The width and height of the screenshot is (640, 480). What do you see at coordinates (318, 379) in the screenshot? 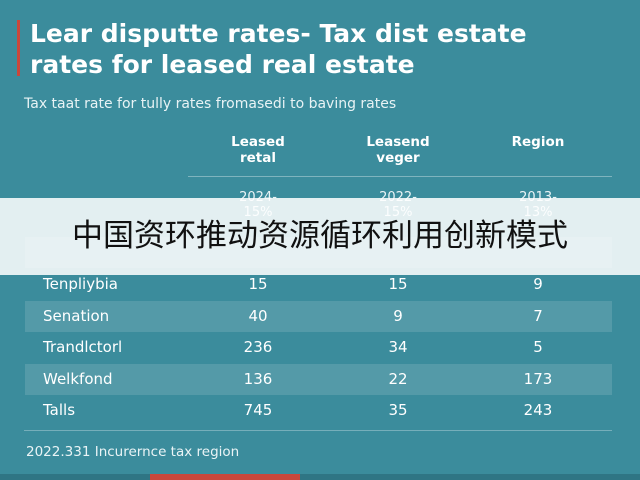
I see `table-row: Welkfond 136 22 173` at bounding box center [318, 379].